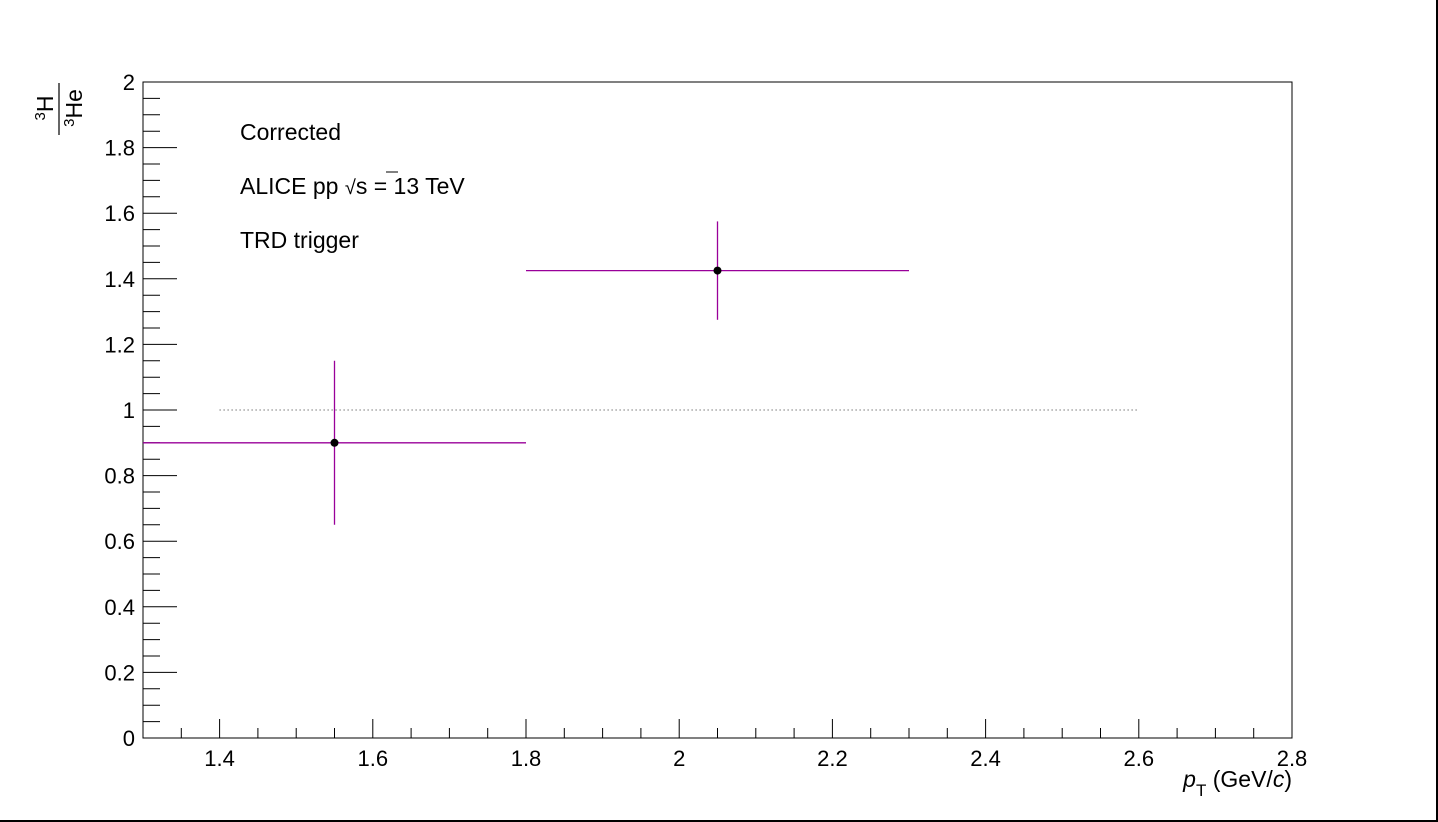 Image resolution: width=1438 pixels, height=822 pixels. I want to click on y-tick-label: 0.8, so click(119, 476).